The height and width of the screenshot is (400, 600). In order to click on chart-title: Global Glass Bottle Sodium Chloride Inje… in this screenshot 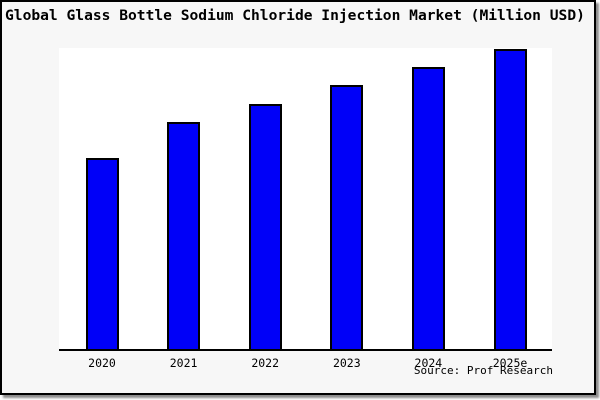, I will do `click(295, 15)`.